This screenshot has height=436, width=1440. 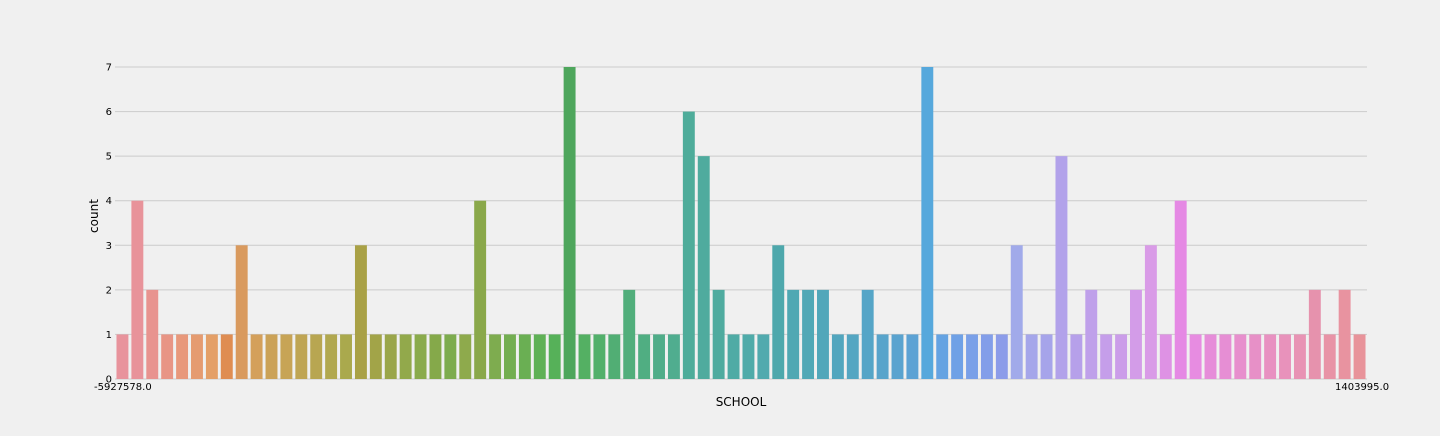 What do you see at coordinates (109, 246) in the screenshot?
I see `y-tick-label: 3` at bounding box center [109, 246].